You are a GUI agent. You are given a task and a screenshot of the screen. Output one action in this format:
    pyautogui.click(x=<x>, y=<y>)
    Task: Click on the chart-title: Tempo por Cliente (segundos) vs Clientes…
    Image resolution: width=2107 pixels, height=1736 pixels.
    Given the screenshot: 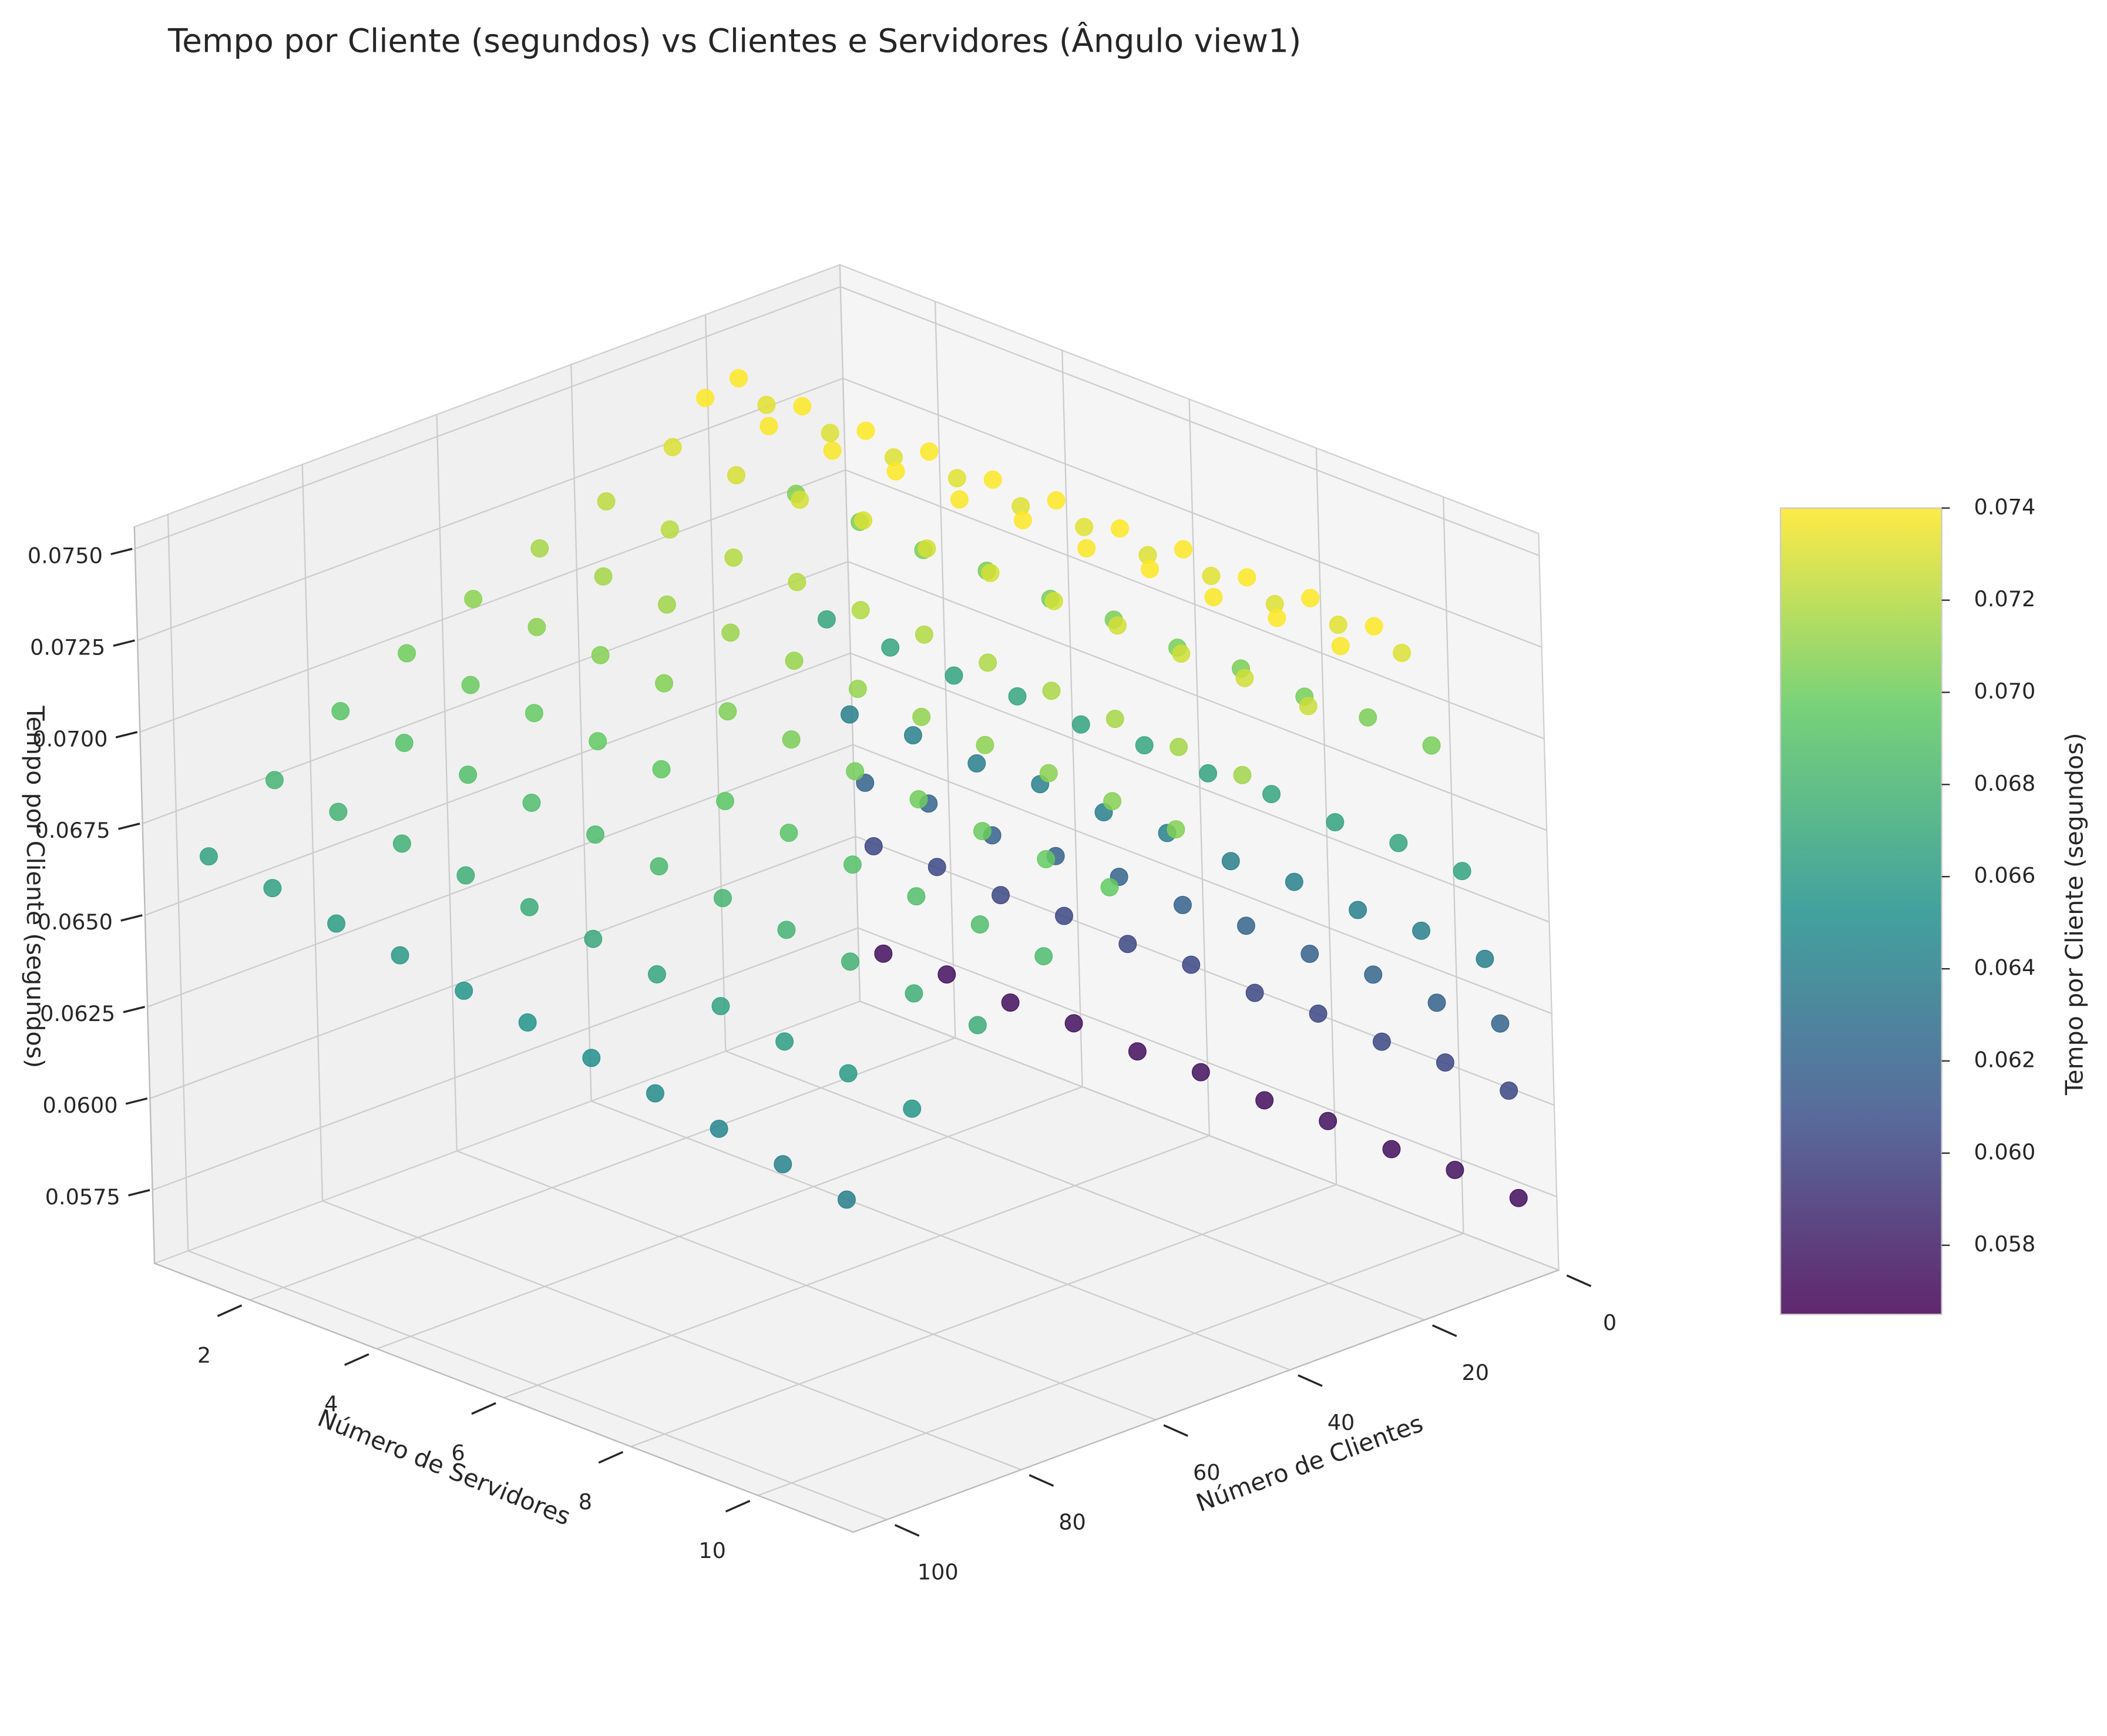 What is the action you would take?
    pyautogui.click(x=734, y=40)
    